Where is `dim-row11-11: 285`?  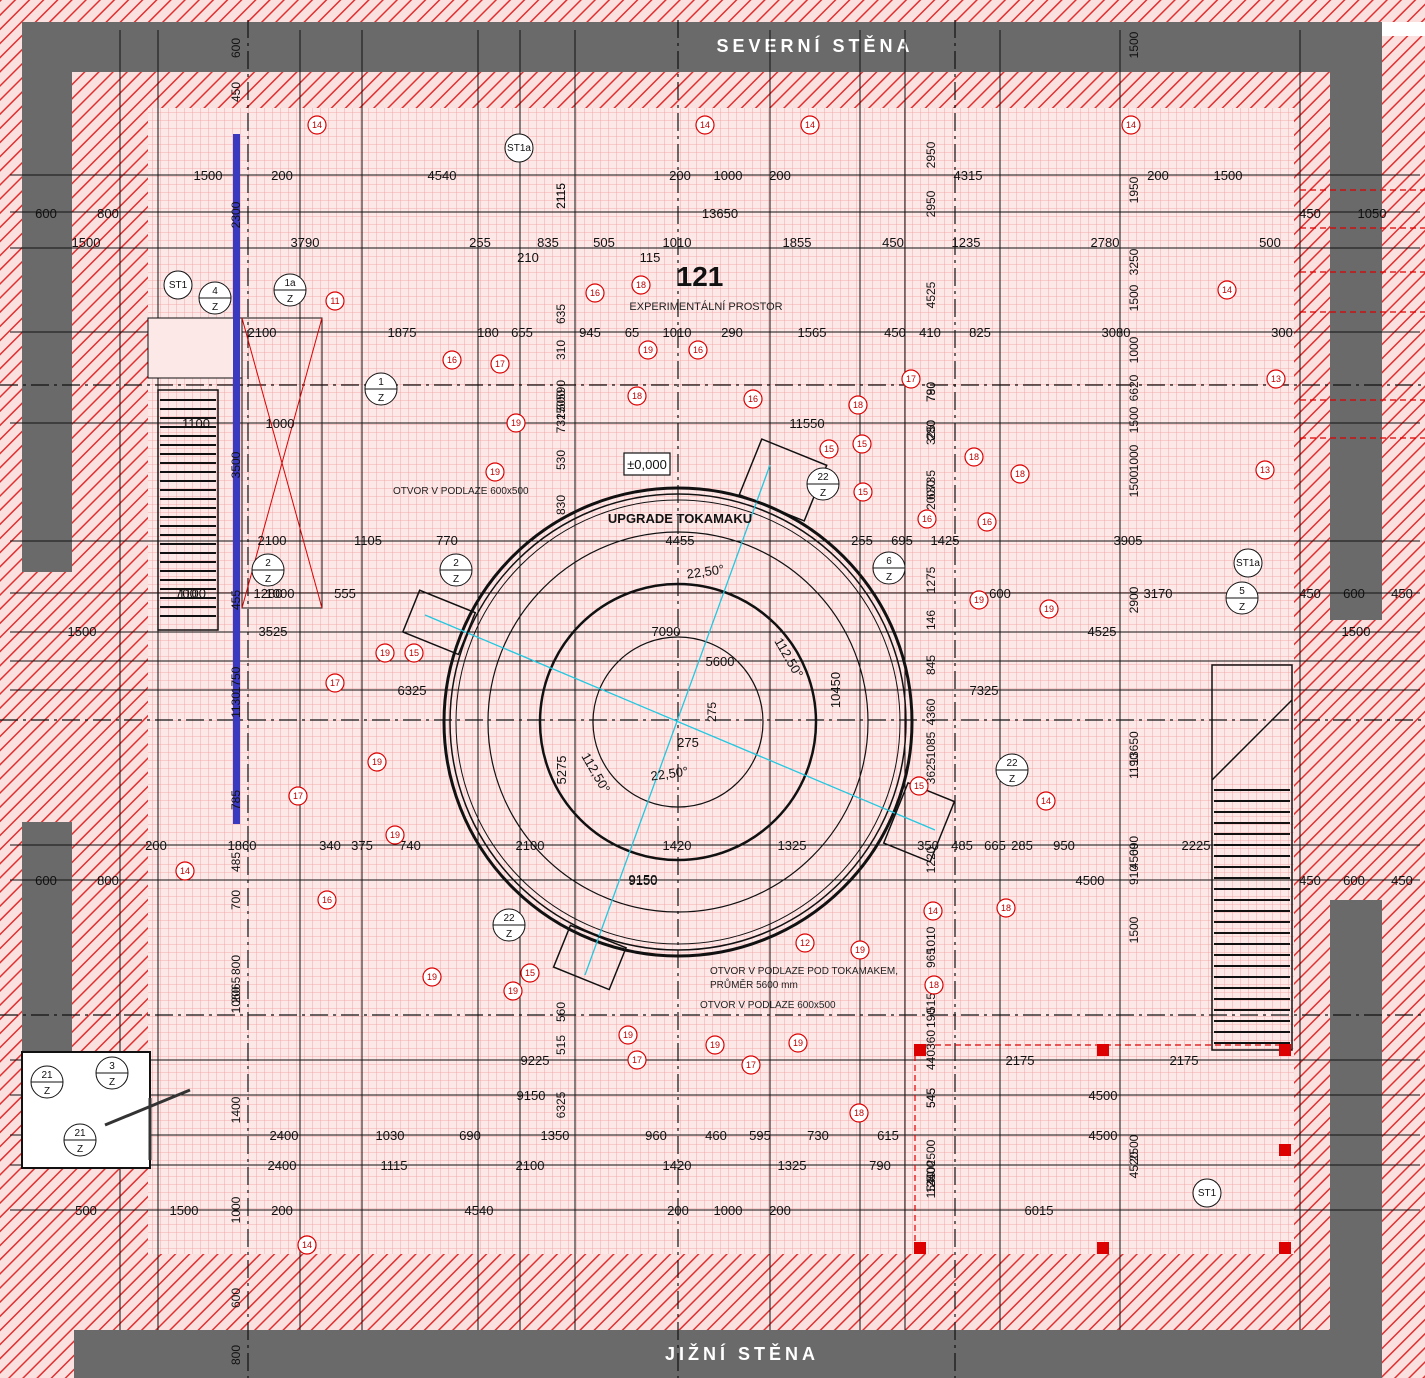
dim-row11-11: 285 is located at coordinates (1022, 845).